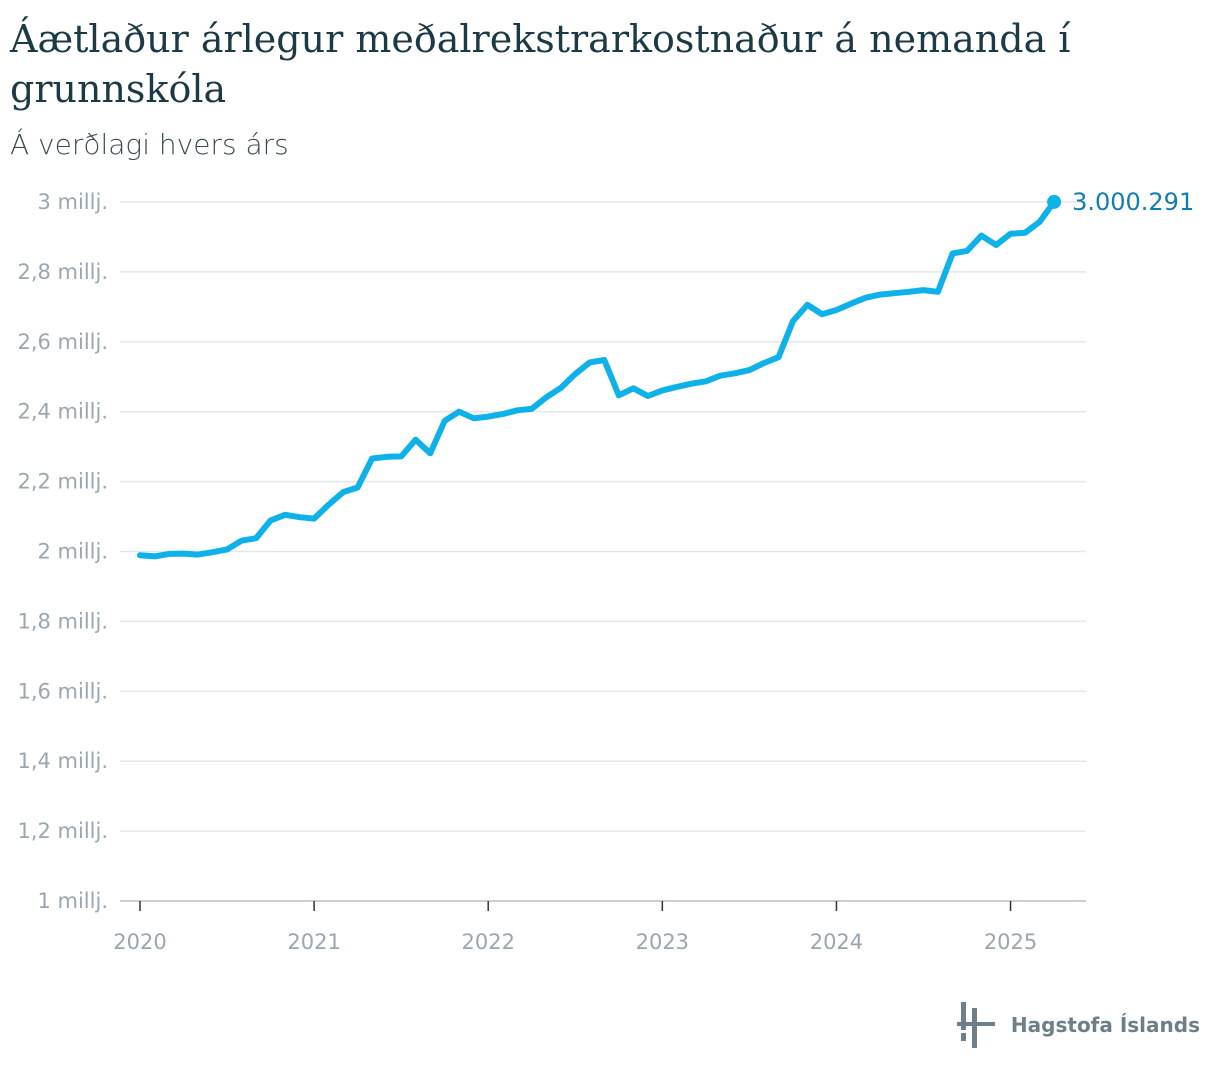 The width and height of the screenshot is (1220, 1074). I want to click on y-tick-label: 3 millj., so click(72, 202).